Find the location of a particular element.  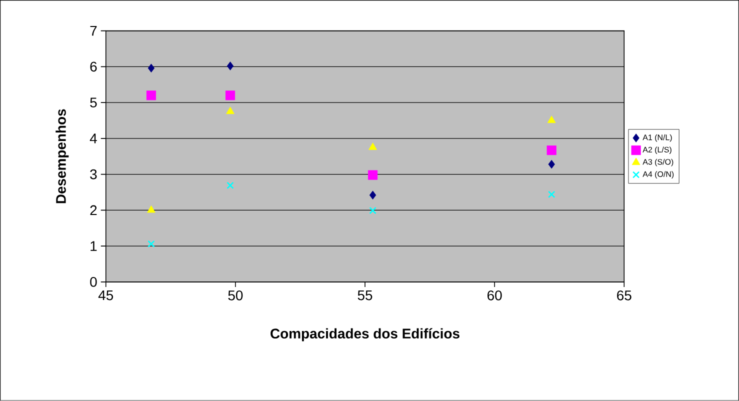

y-tick-label: 5 is located at coordinates (93, 103).